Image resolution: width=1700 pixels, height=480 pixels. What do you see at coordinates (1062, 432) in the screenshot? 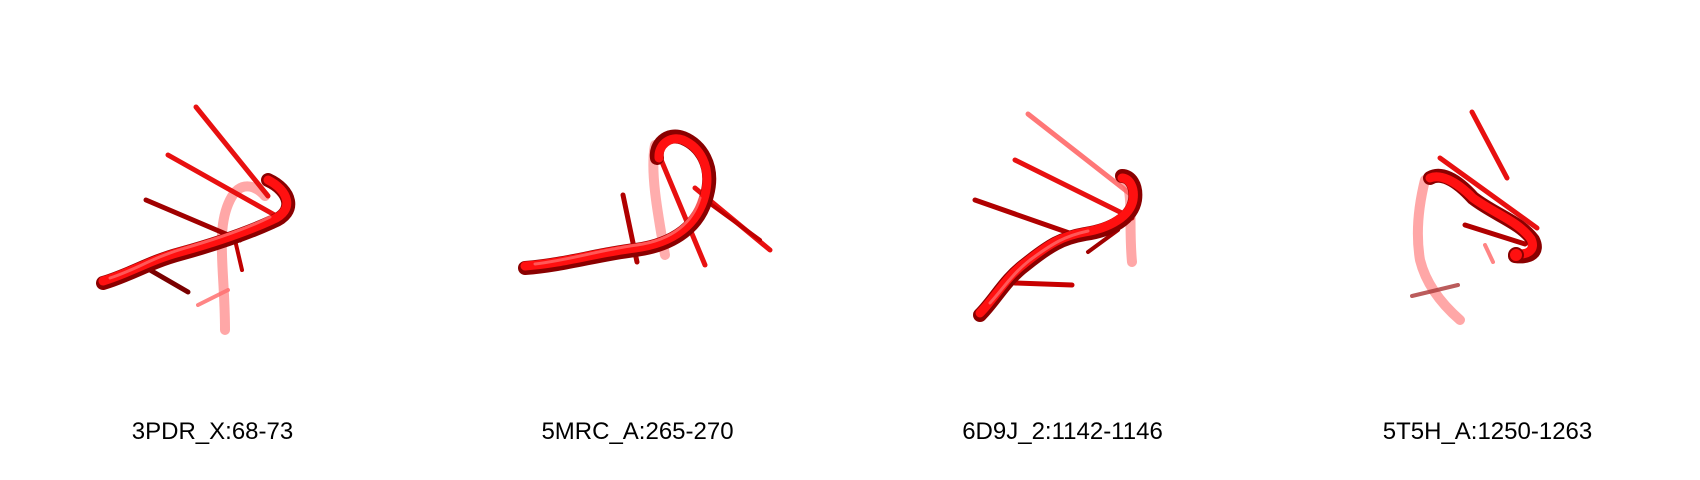
I see `structure-label: 6D9J_2:1142-1146` at bounding box center [1062, 432].